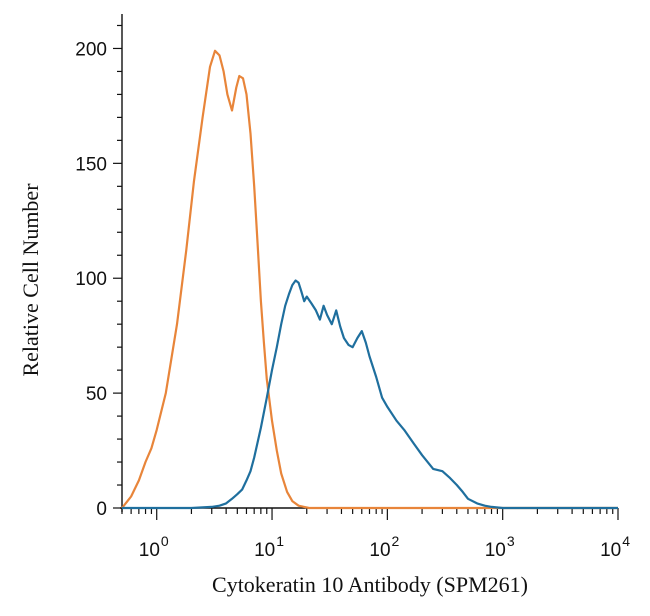 The width and height of the screenshot is (650, 616). Describe the element at coordinates (91, 164) in the screenshot. I see `y-tick-label: 150` at that location.